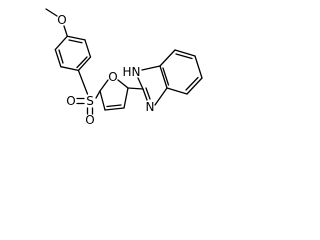  Describe the element at coordinates (126, 72) in the screenshot. I see `atom-label: H` at that location.